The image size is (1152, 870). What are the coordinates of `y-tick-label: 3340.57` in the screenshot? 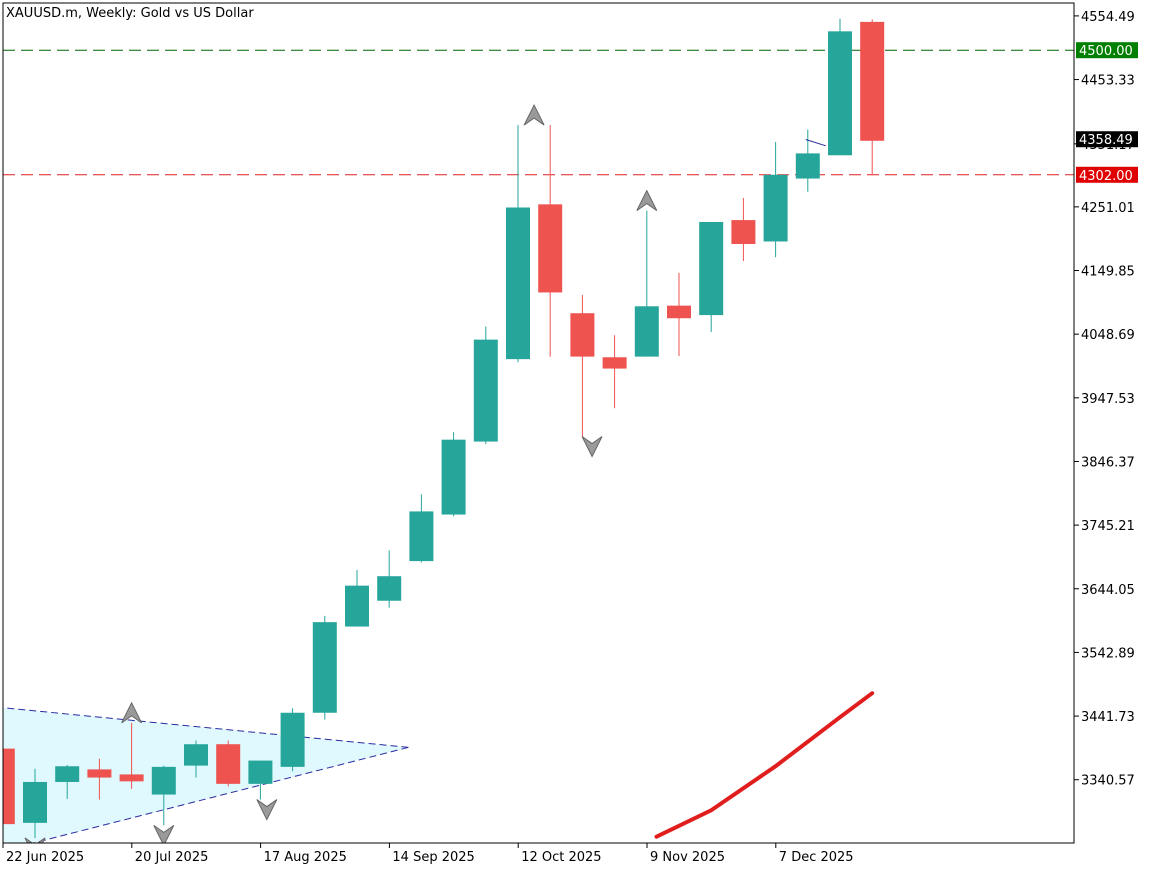 It's located at (1108, 781).